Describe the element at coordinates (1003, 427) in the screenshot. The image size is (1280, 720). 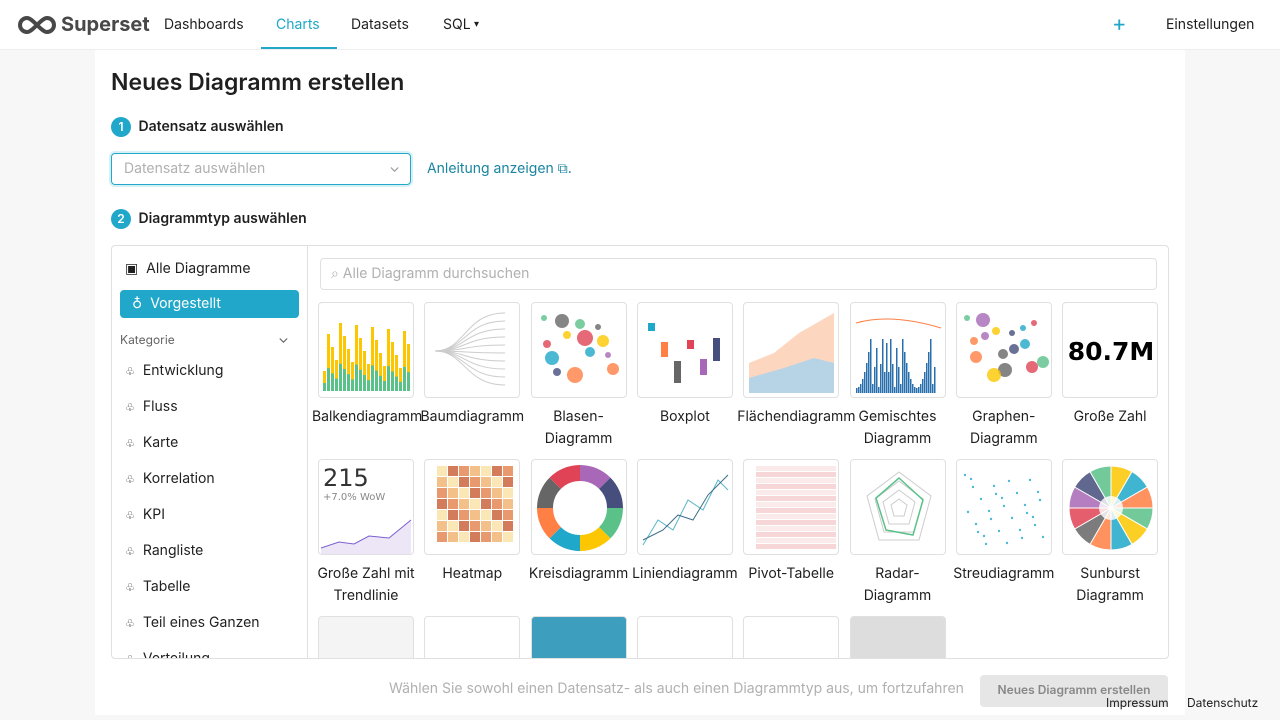
I see `chart-name: Graphen-Diagramm` at that location.